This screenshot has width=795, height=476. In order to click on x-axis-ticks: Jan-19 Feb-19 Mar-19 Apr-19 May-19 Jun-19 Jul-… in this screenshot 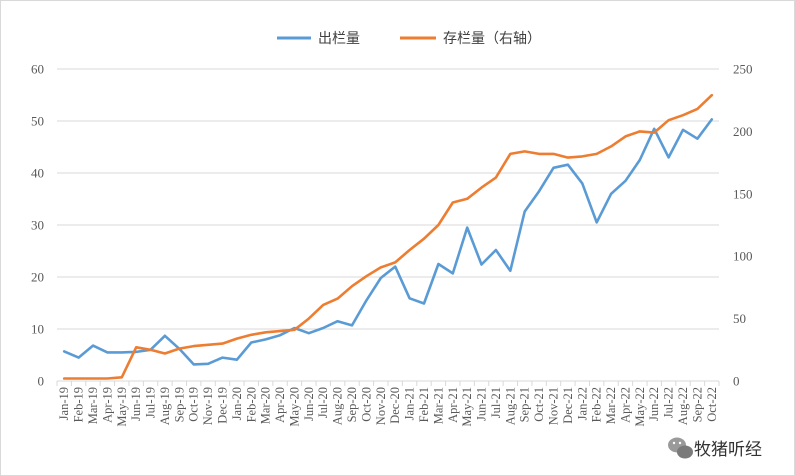, I will do `click(388, 404)`.